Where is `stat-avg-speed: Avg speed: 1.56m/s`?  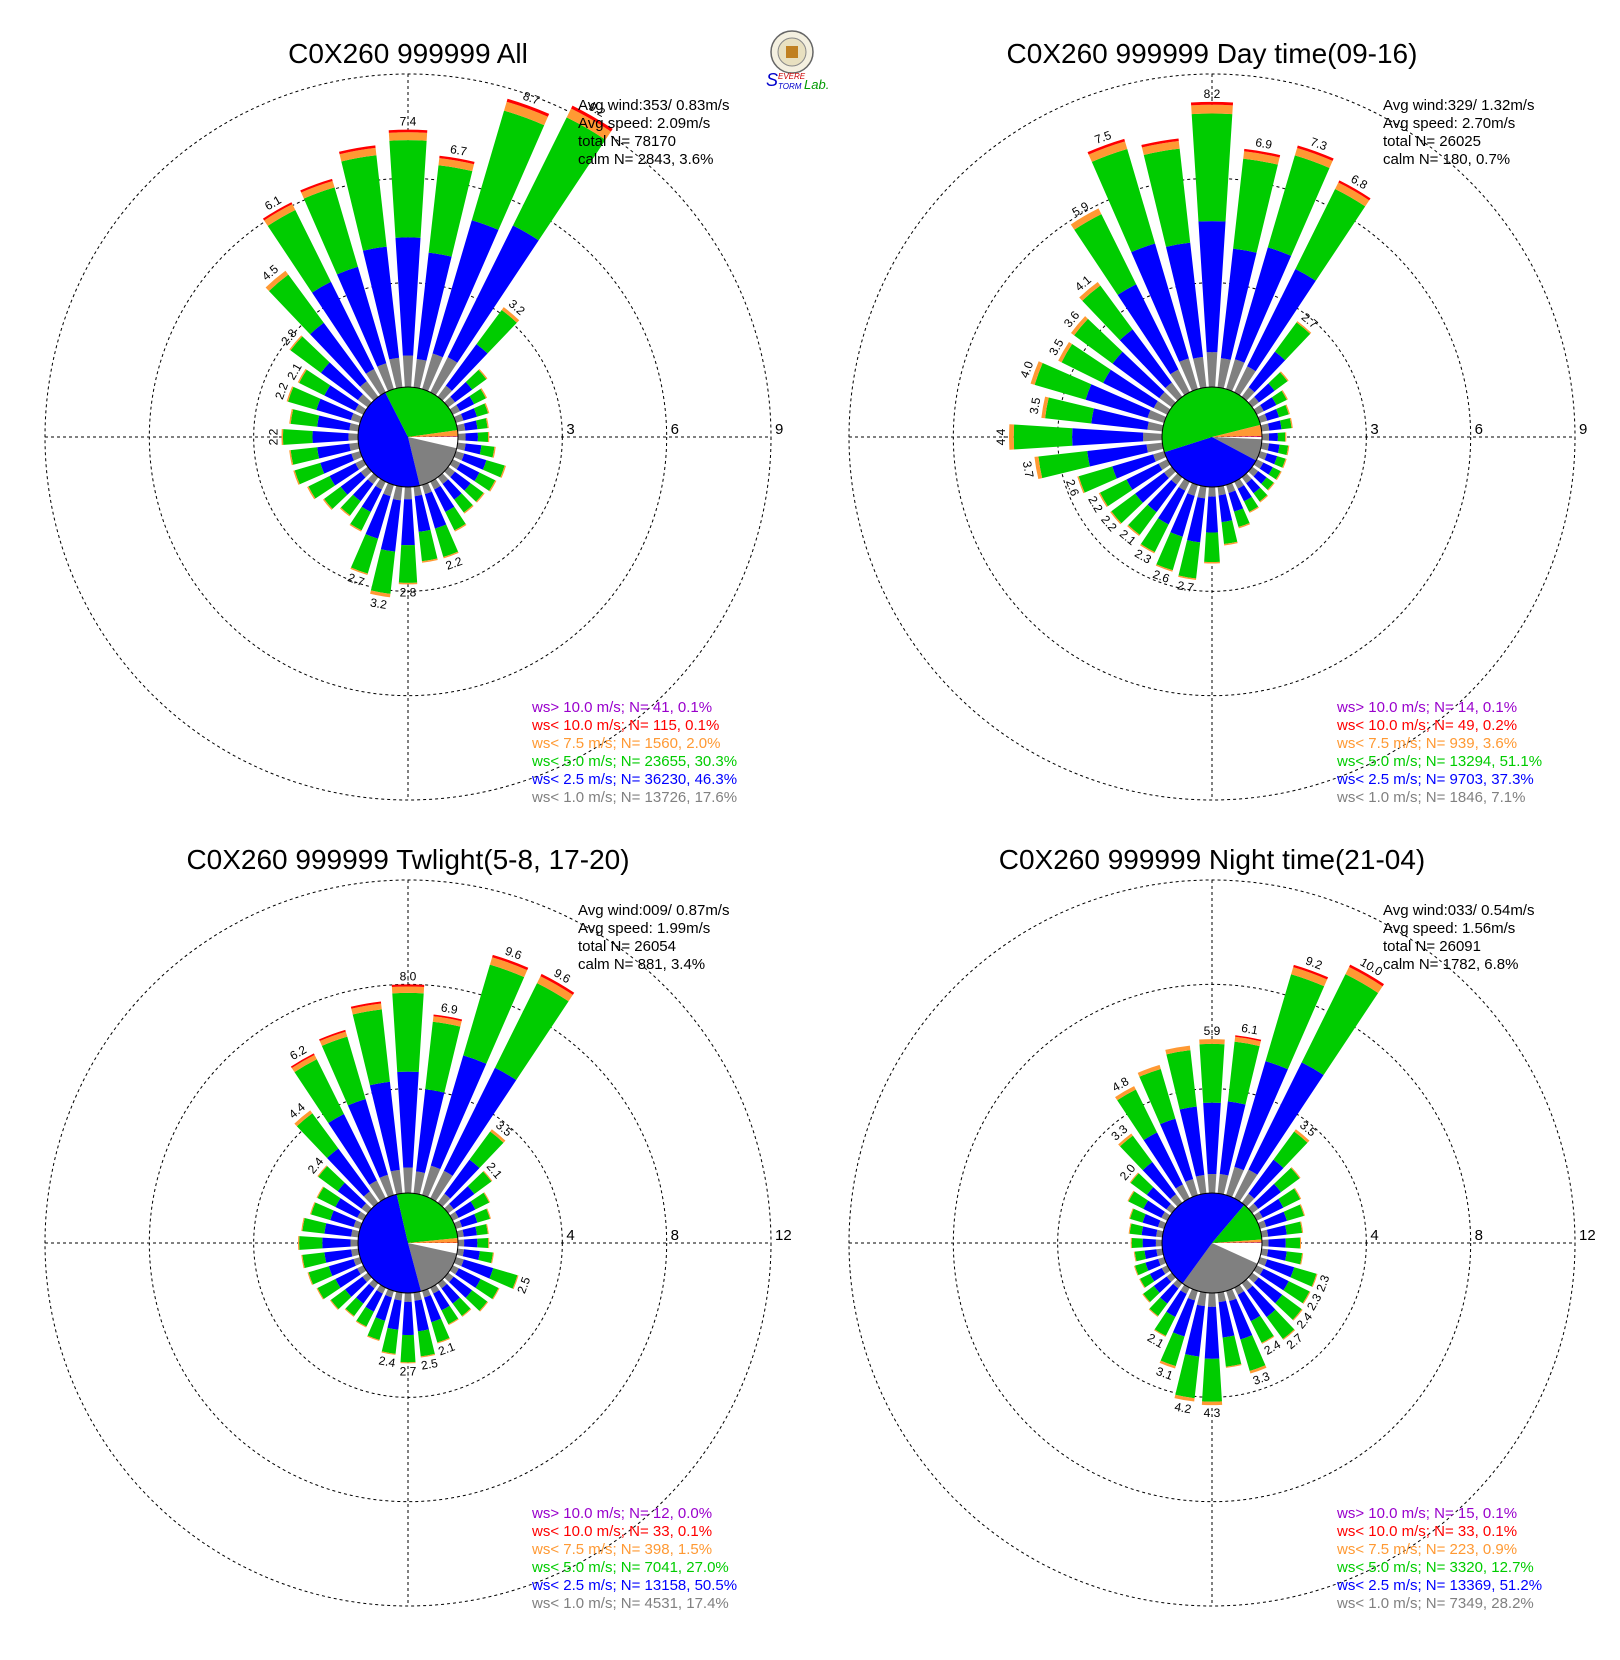 stat-avg-speed: Avg speed: 1.56m/s is located at coordinates (1449, 928).